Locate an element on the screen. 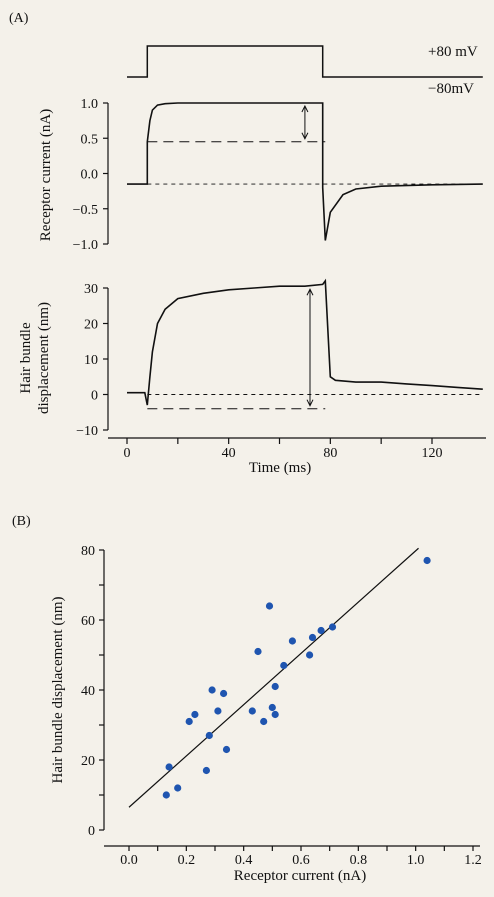  current-y-label: Receptor current (nA) is located at coordinates (46, 175).